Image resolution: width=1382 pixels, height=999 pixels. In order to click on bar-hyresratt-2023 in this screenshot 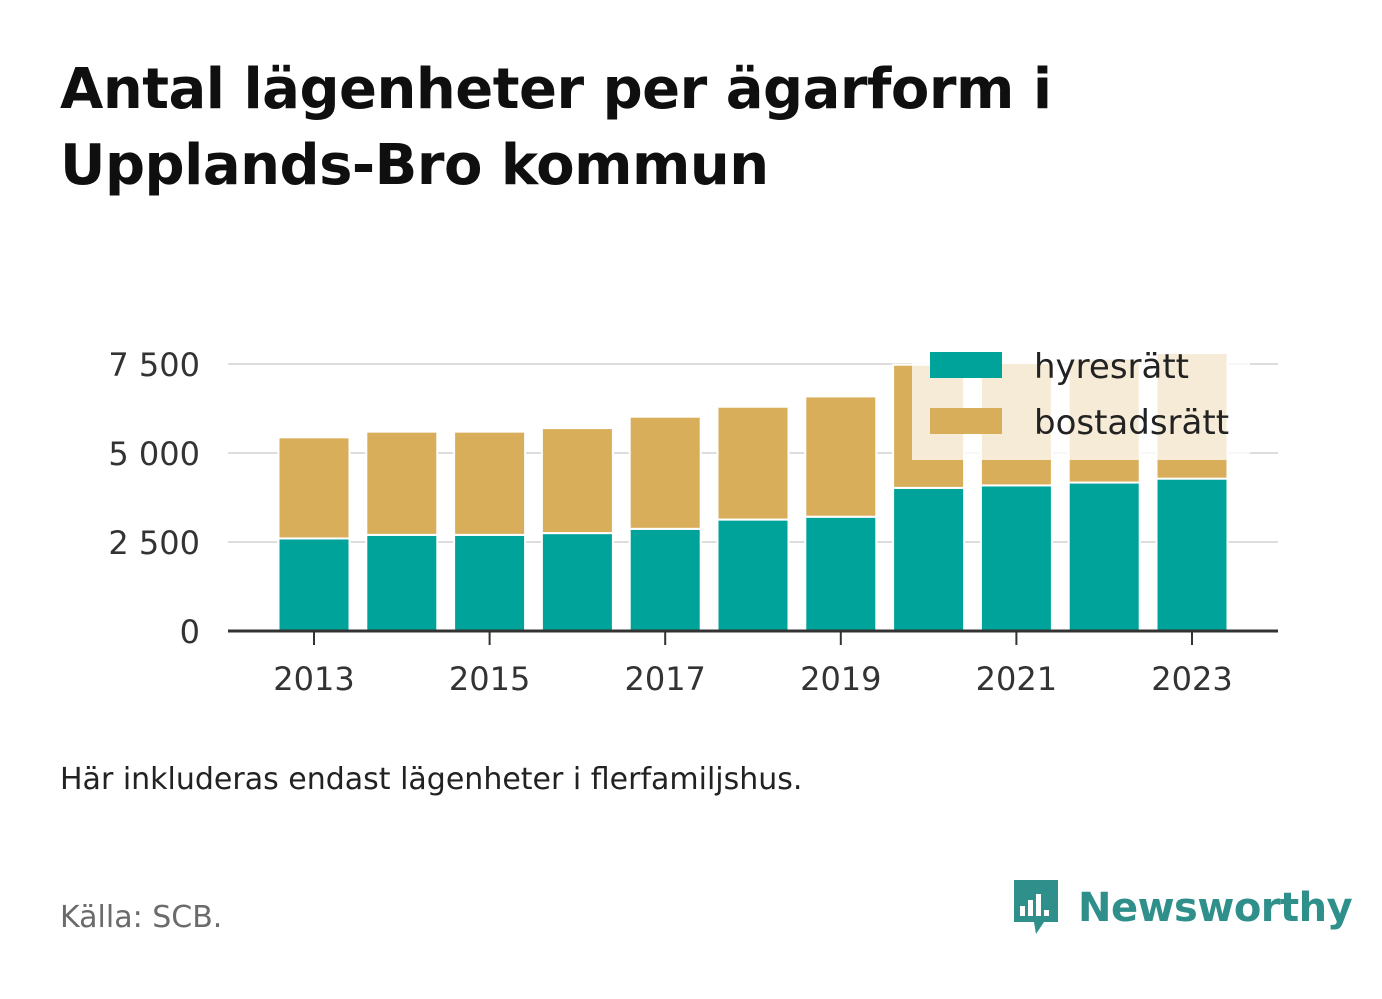, I will do `click(1192, 554)`.